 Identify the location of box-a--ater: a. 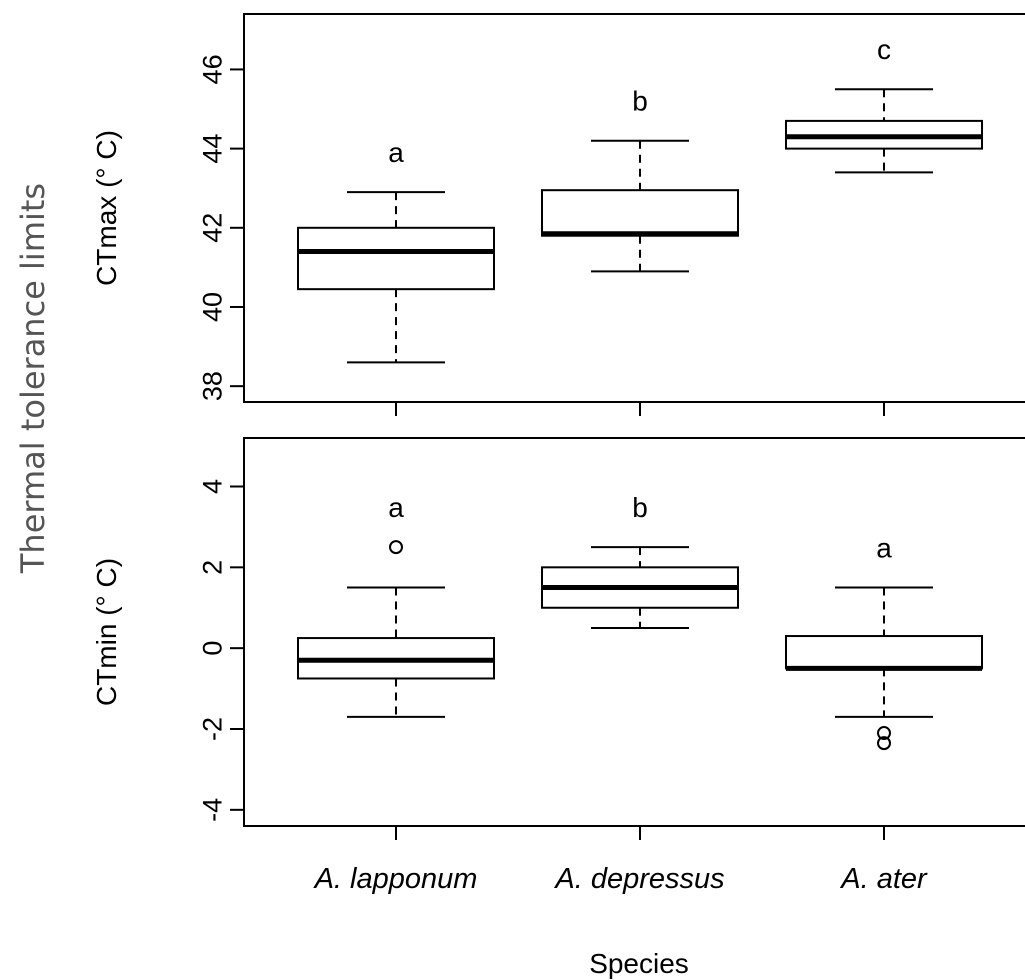
(884, 642).